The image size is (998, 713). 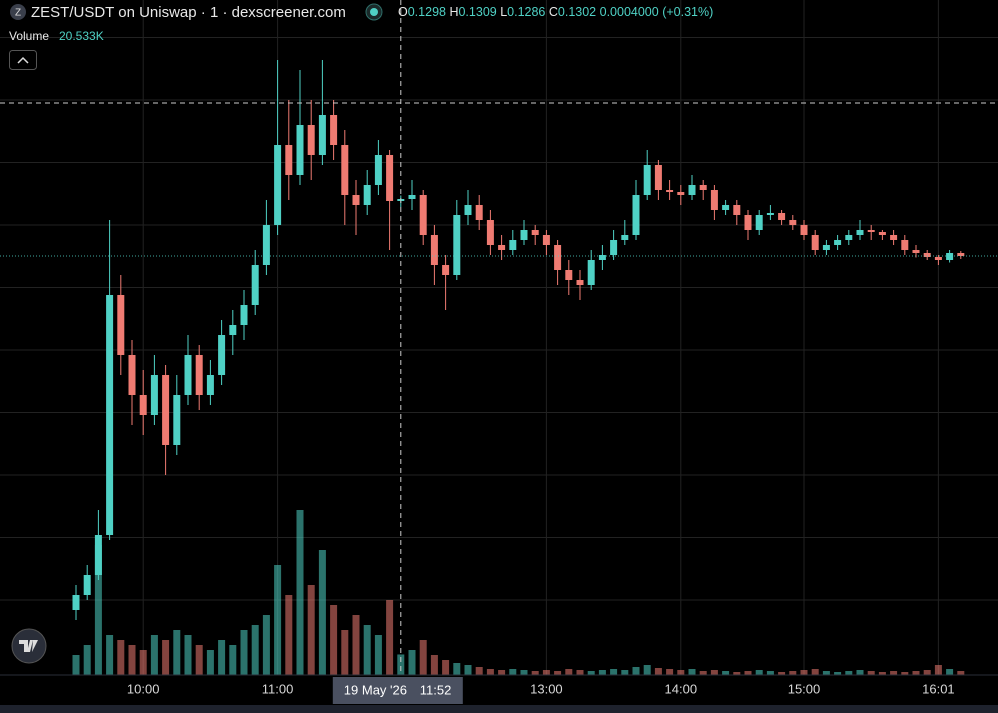 I want to click on readout-value: 0.1286, so click(x=526, y=12).